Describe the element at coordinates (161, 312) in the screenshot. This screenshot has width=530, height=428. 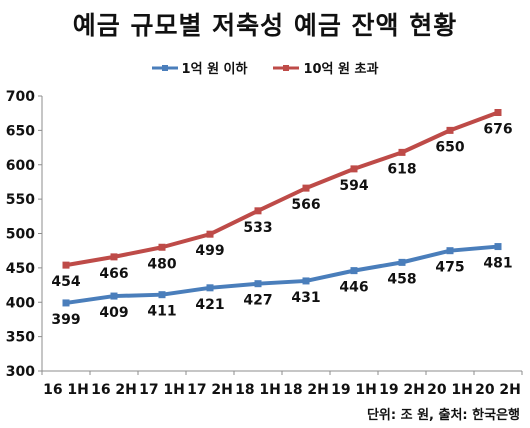
I see `data-label: 411` at that location.